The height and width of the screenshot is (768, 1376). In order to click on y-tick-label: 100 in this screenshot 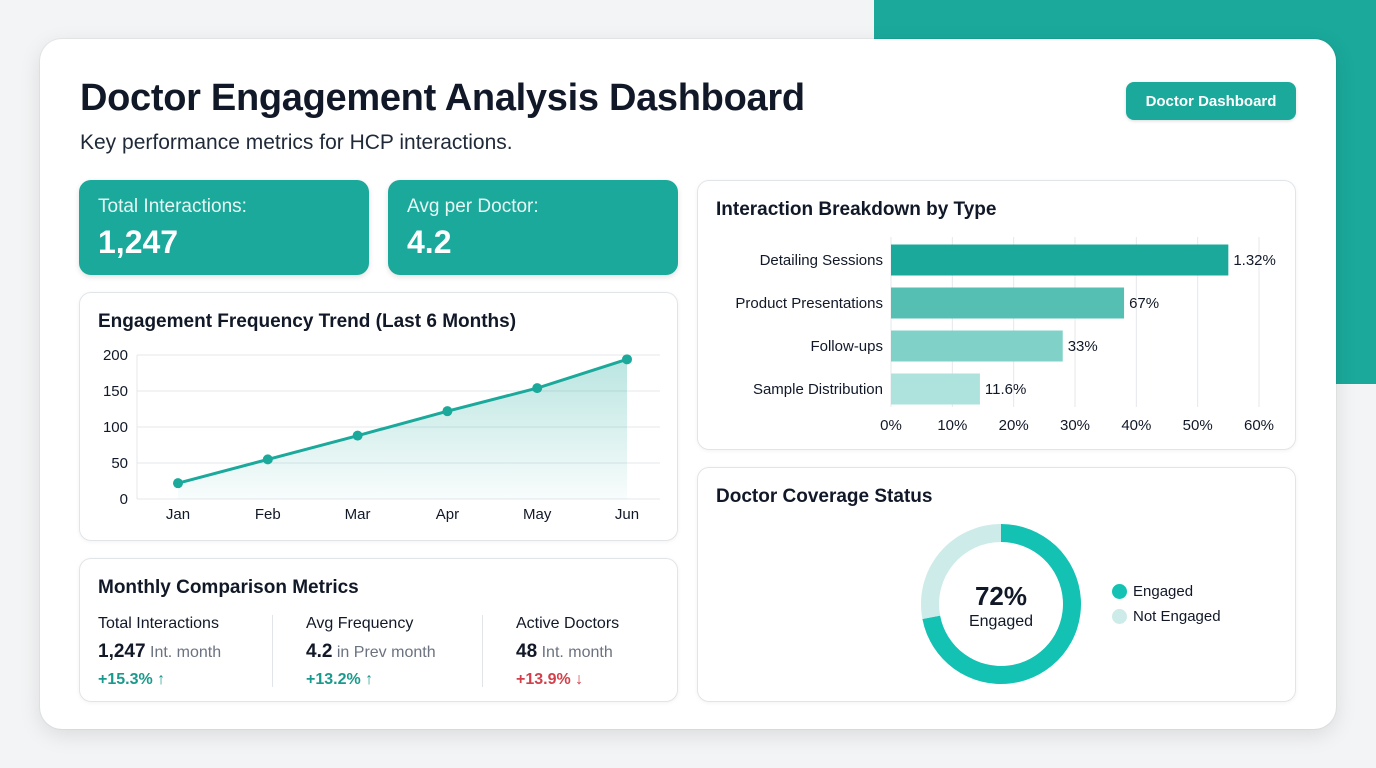, I will do `click(115, 427)`.